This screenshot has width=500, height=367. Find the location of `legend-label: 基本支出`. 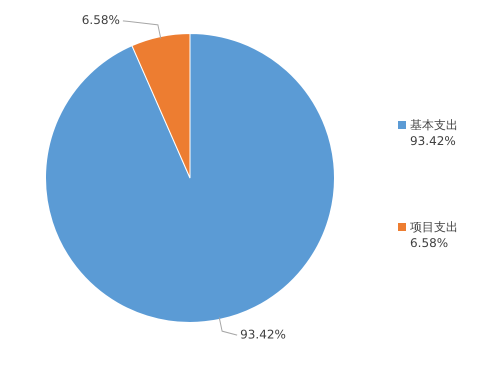

legend-label: 基本支出 is located at coordinates (434, 124).